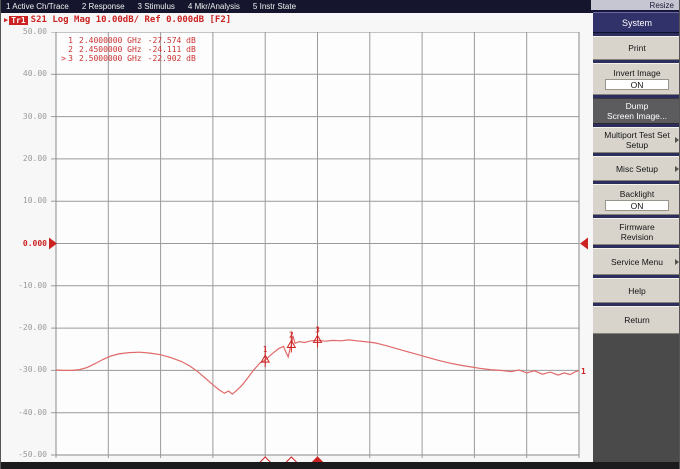  I want to click on marker-3-sel: >, so click(63, 58).